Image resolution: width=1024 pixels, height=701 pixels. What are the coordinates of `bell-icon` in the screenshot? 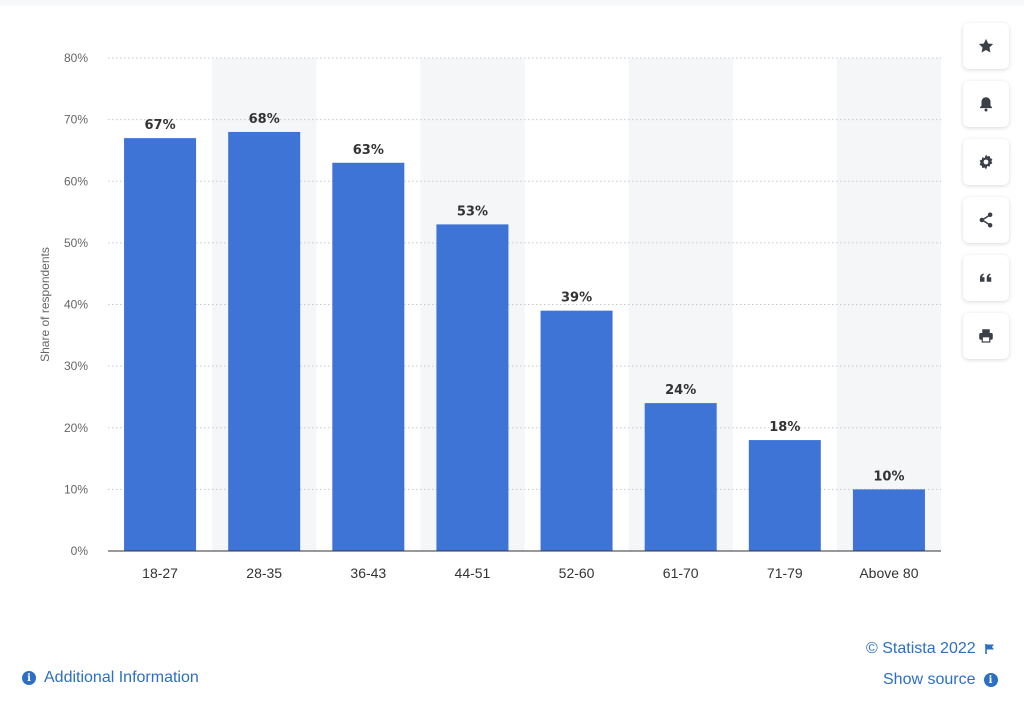 It's located at (986, 104).